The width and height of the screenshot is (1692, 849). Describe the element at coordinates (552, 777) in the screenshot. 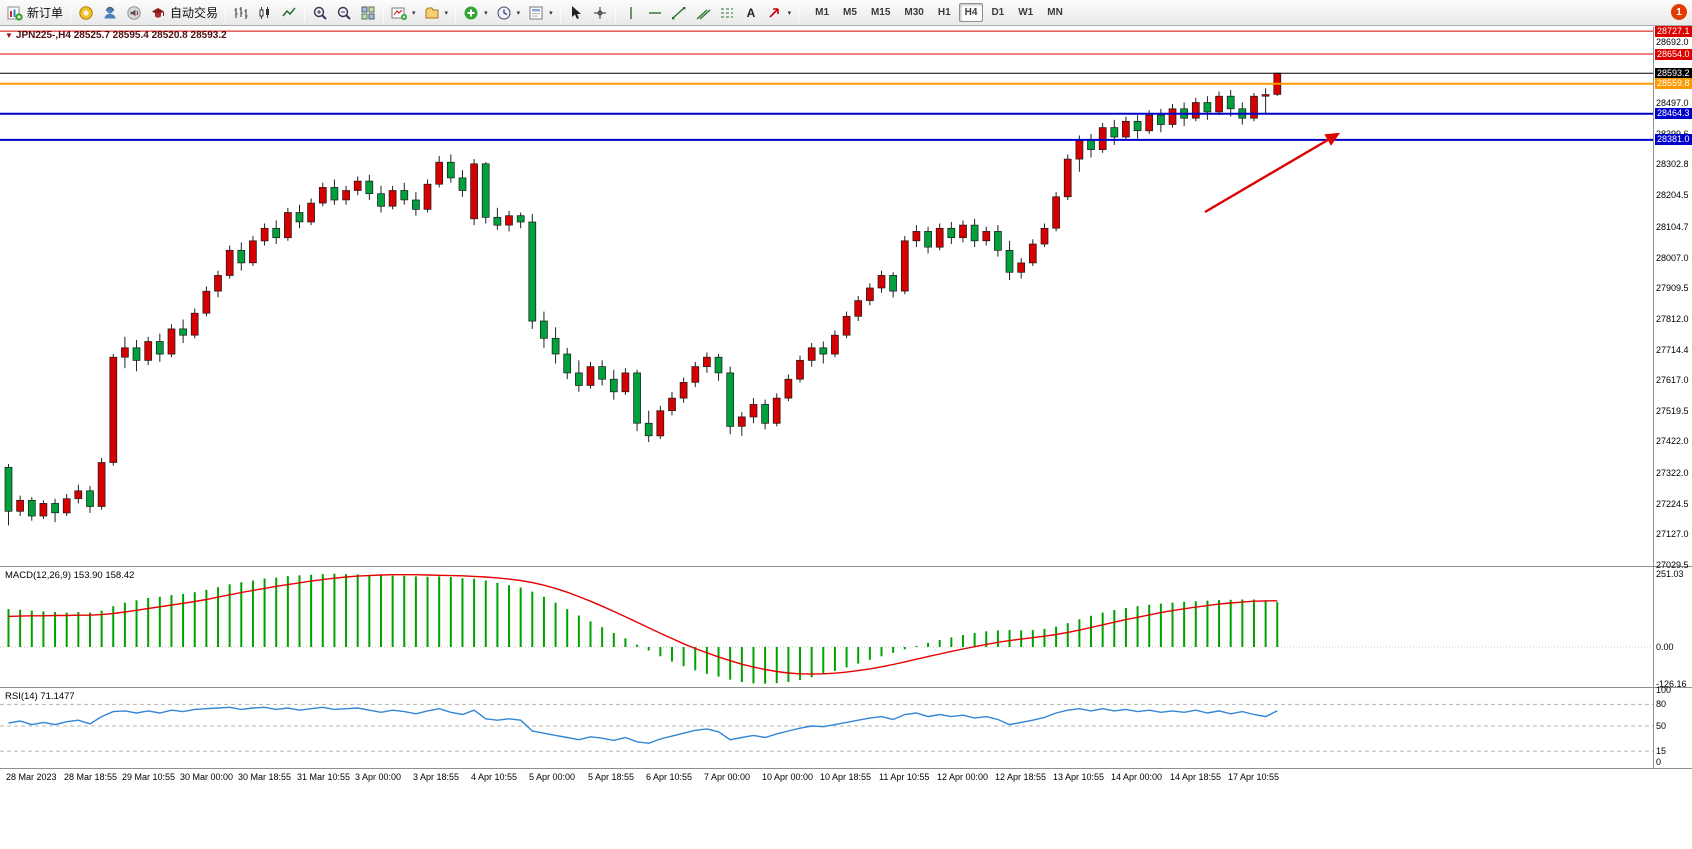

I see `time-axis-label: 5 Apr 00:00` at that location.